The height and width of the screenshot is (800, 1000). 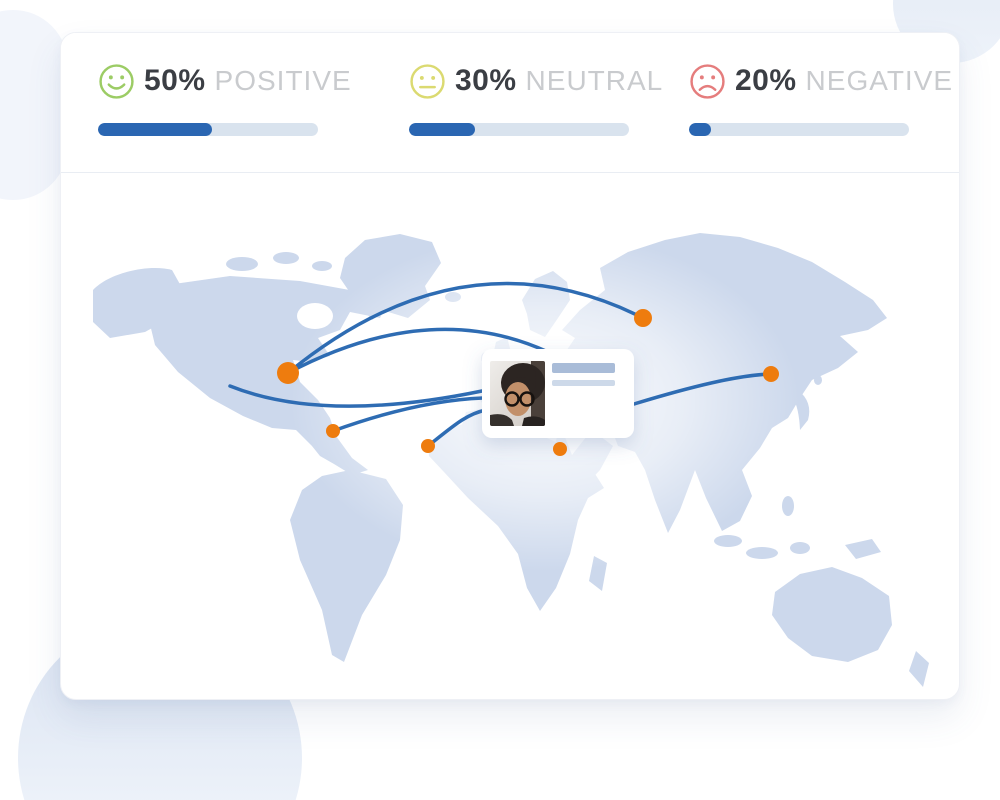 I want to click on connection-arcs, so click(x=500, y=364).